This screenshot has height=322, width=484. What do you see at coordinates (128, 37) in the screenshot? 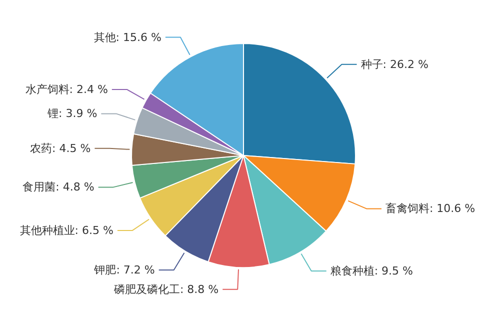
I see `slice-label: 其他: 15.6 %` at bounding box center [128, 37].